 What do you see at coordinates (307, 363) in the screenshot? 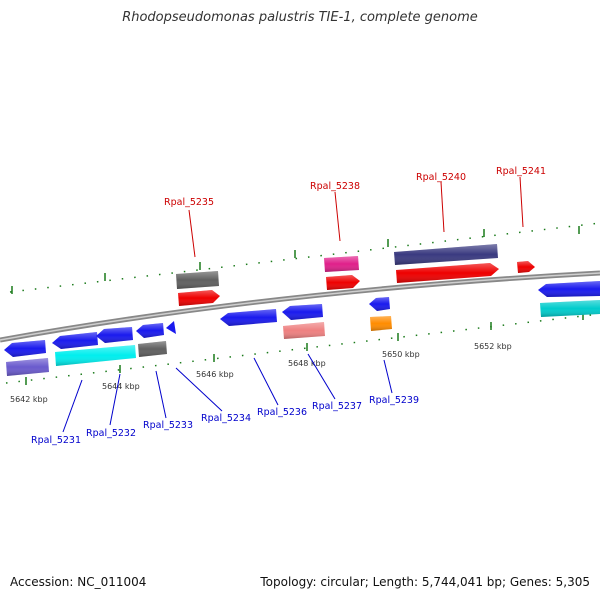
I see `kbp-label: 5648 kbp` at bounding box center [307, 363].